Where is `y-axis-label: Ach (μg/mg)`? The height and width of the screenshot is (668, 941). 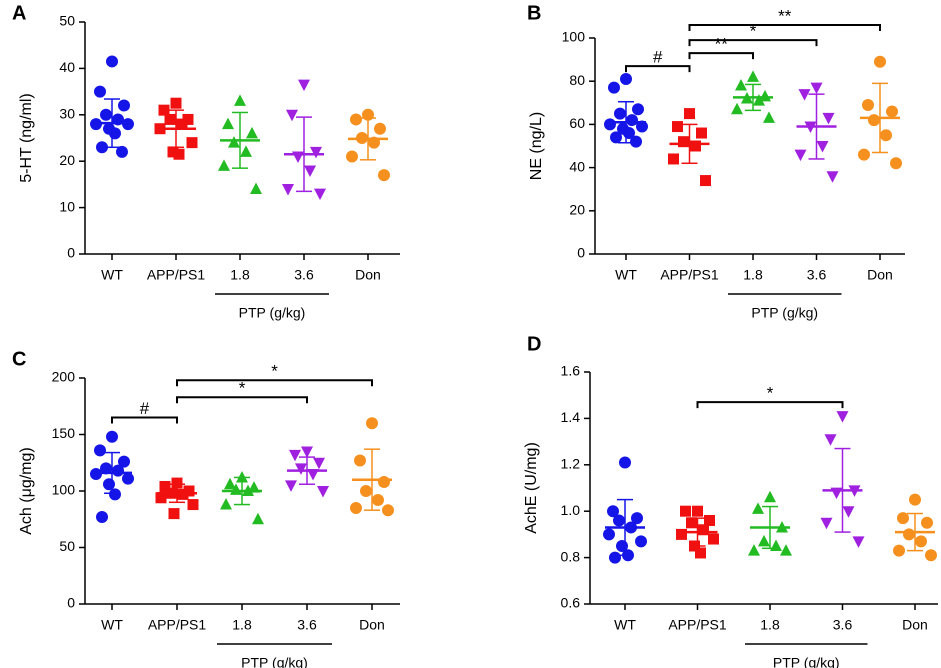
y-axis-label: Ach (μg/mg) is located at coordinates (26, 490).